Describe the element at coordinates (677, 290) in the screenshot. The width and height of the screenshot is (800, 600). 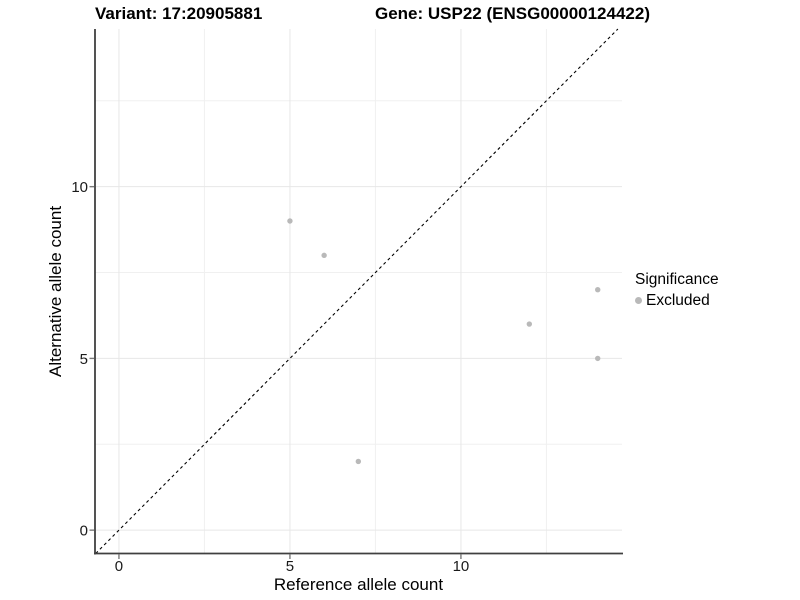
I see `legend: Significance Excluded` at that location.